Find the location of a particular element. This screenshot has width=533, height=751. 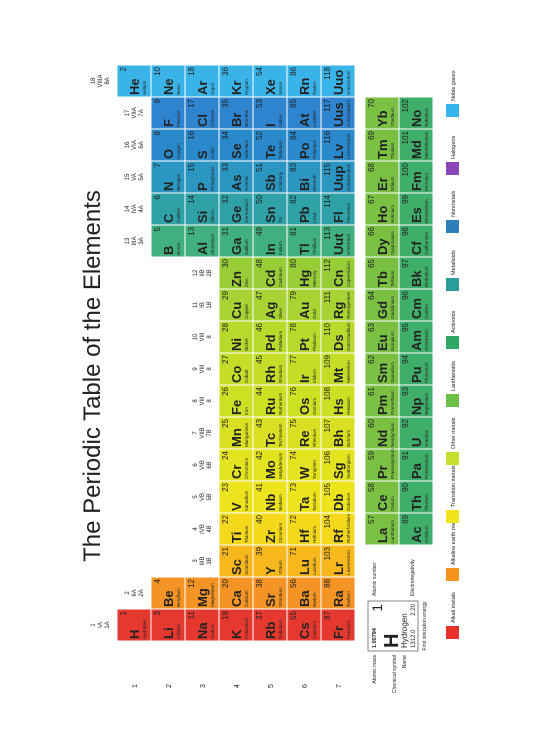

element-cell: 10 Ne Neon is located at coordinates (168, 81).